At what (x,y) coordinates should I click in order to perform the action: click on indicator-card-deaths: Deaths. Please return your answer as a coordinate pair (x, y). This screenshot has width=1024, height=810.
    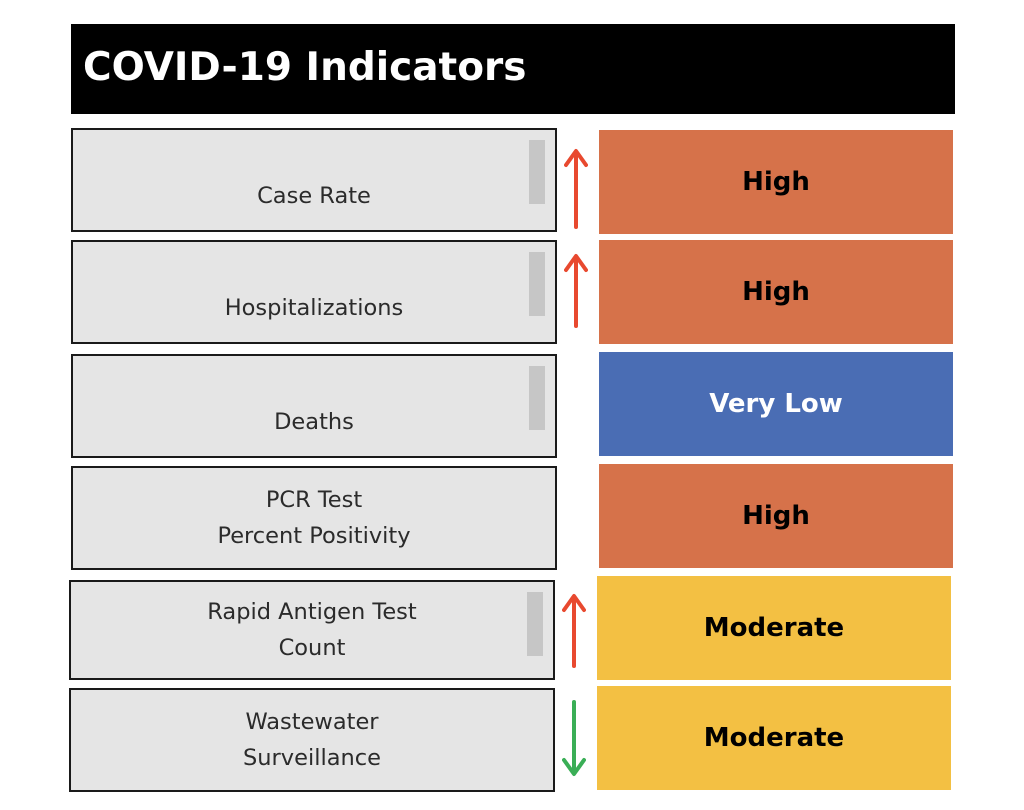
    Looking at the image, I should click on (314, 406).